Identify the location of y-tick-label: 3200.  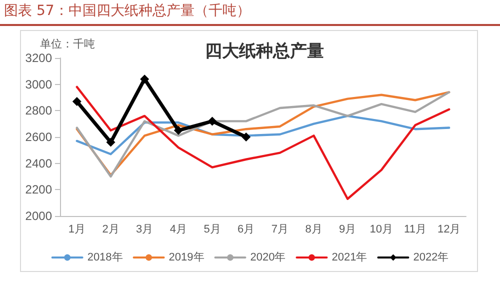
(38, 58).